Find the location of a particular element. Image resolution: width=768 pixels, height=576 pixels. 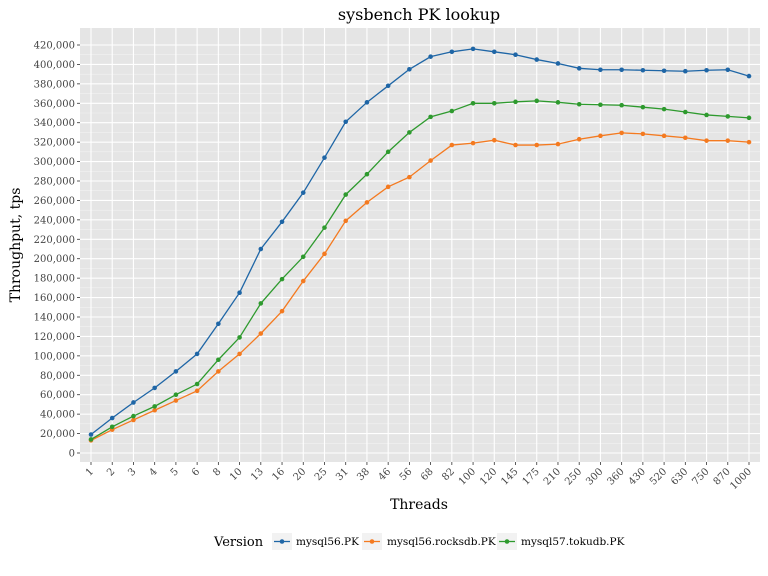

chart-title: sysbench PK lookup is located at coordinates (419, 14).